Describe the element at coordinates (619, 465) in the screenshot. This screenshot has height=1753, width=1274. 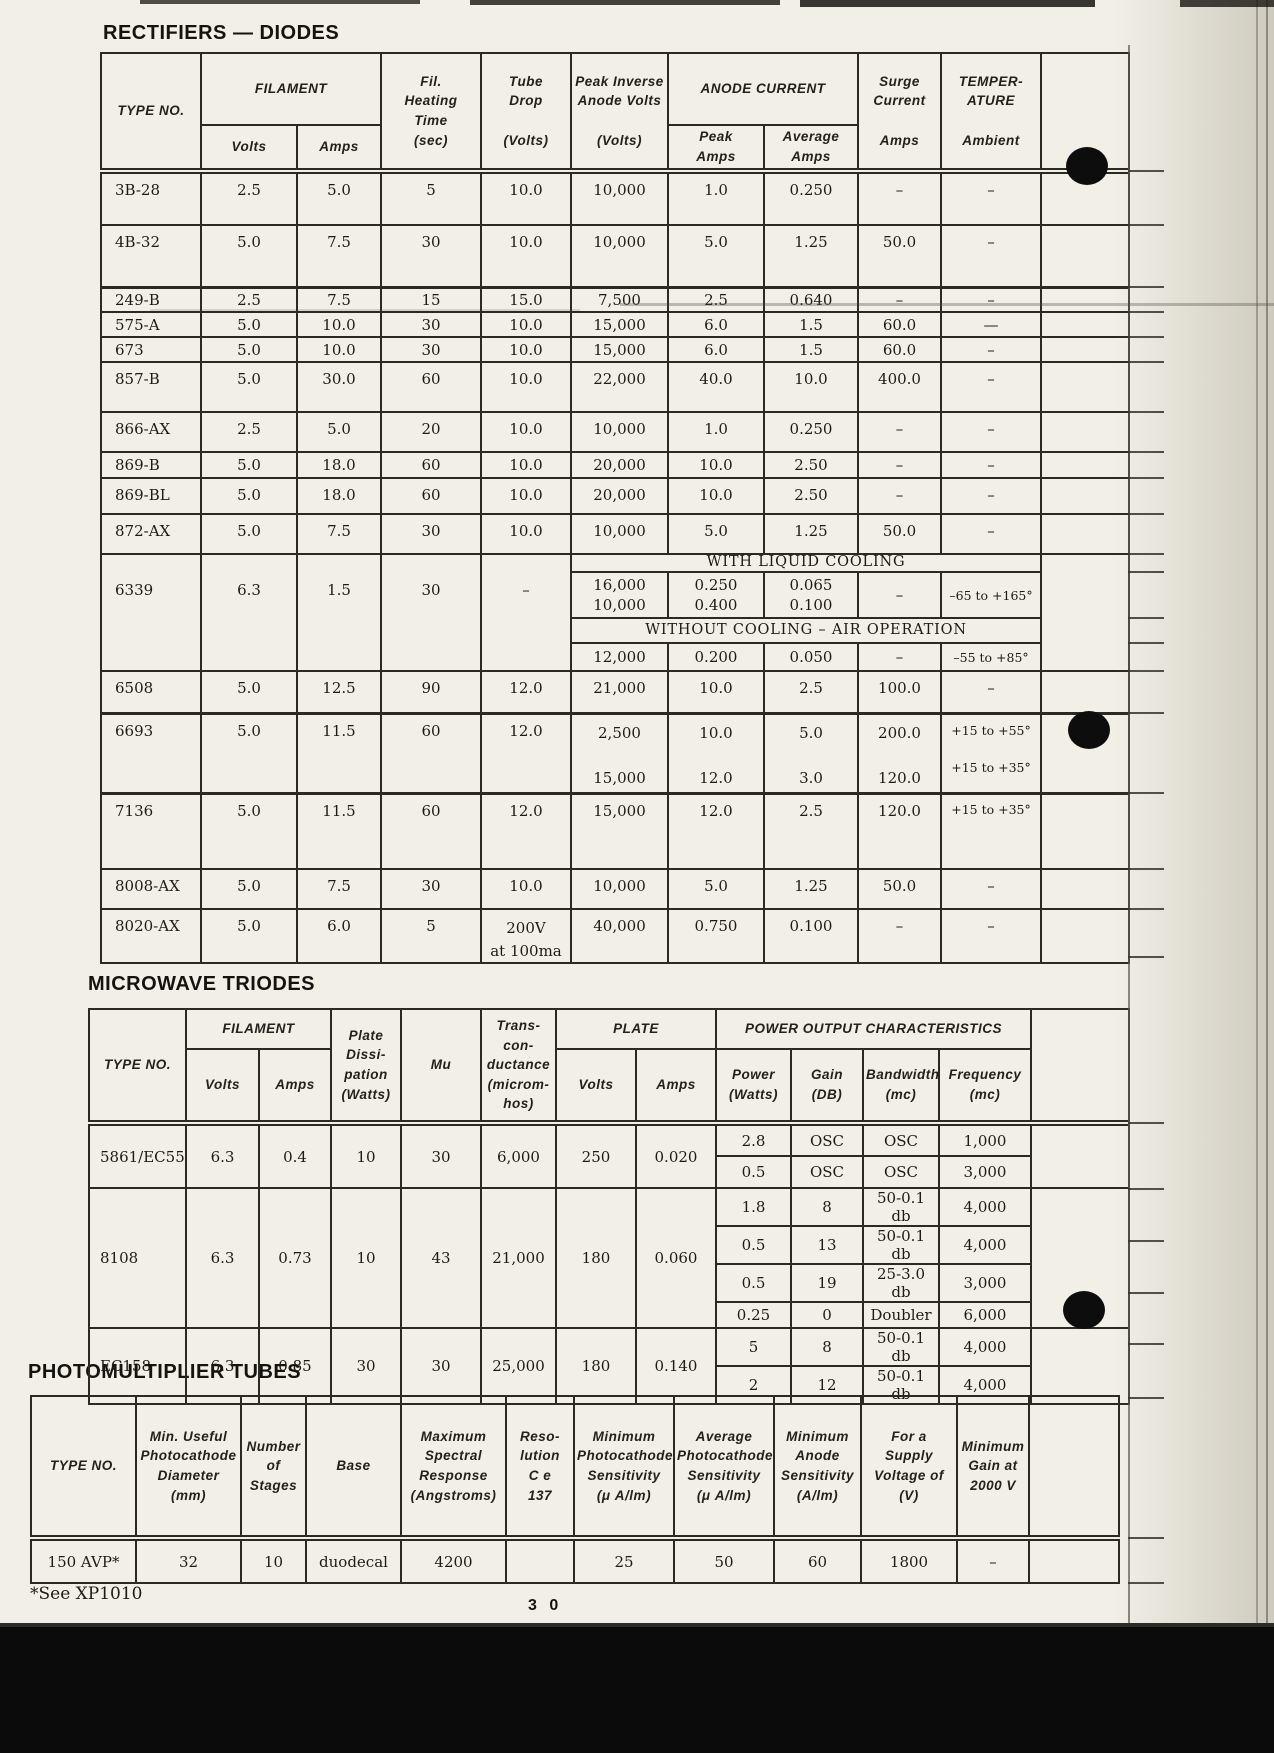
I see `data-cell: 20,000` at that location.